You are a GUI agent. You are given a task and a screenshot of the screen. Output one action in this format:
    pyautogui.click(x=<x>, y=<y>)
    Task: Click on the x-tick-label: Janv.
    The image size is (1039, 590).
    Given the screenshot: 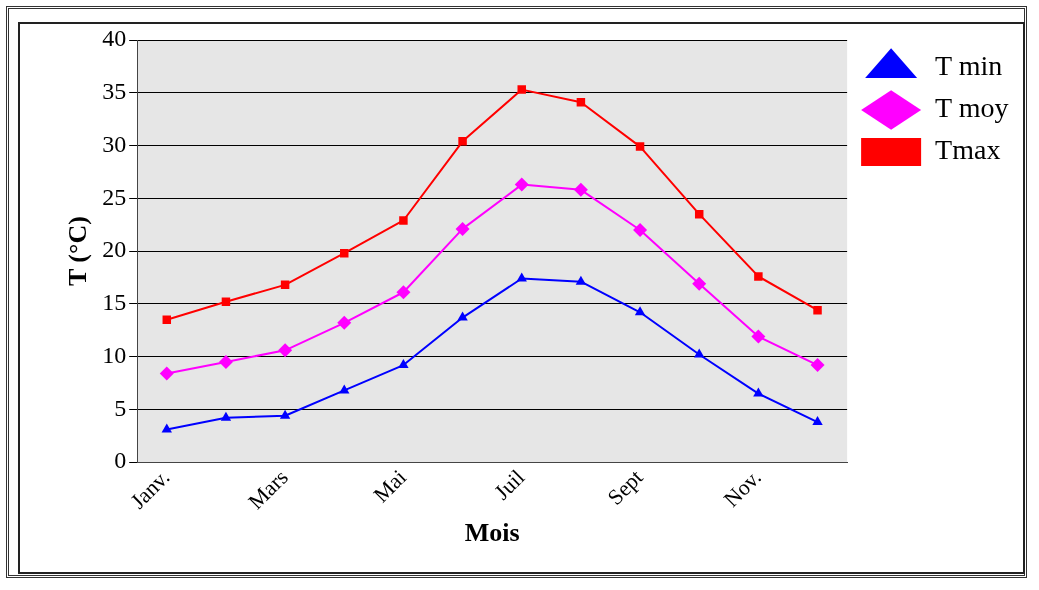 What is the action you would take?
    pyautogui.click(x=150, y=489)
    